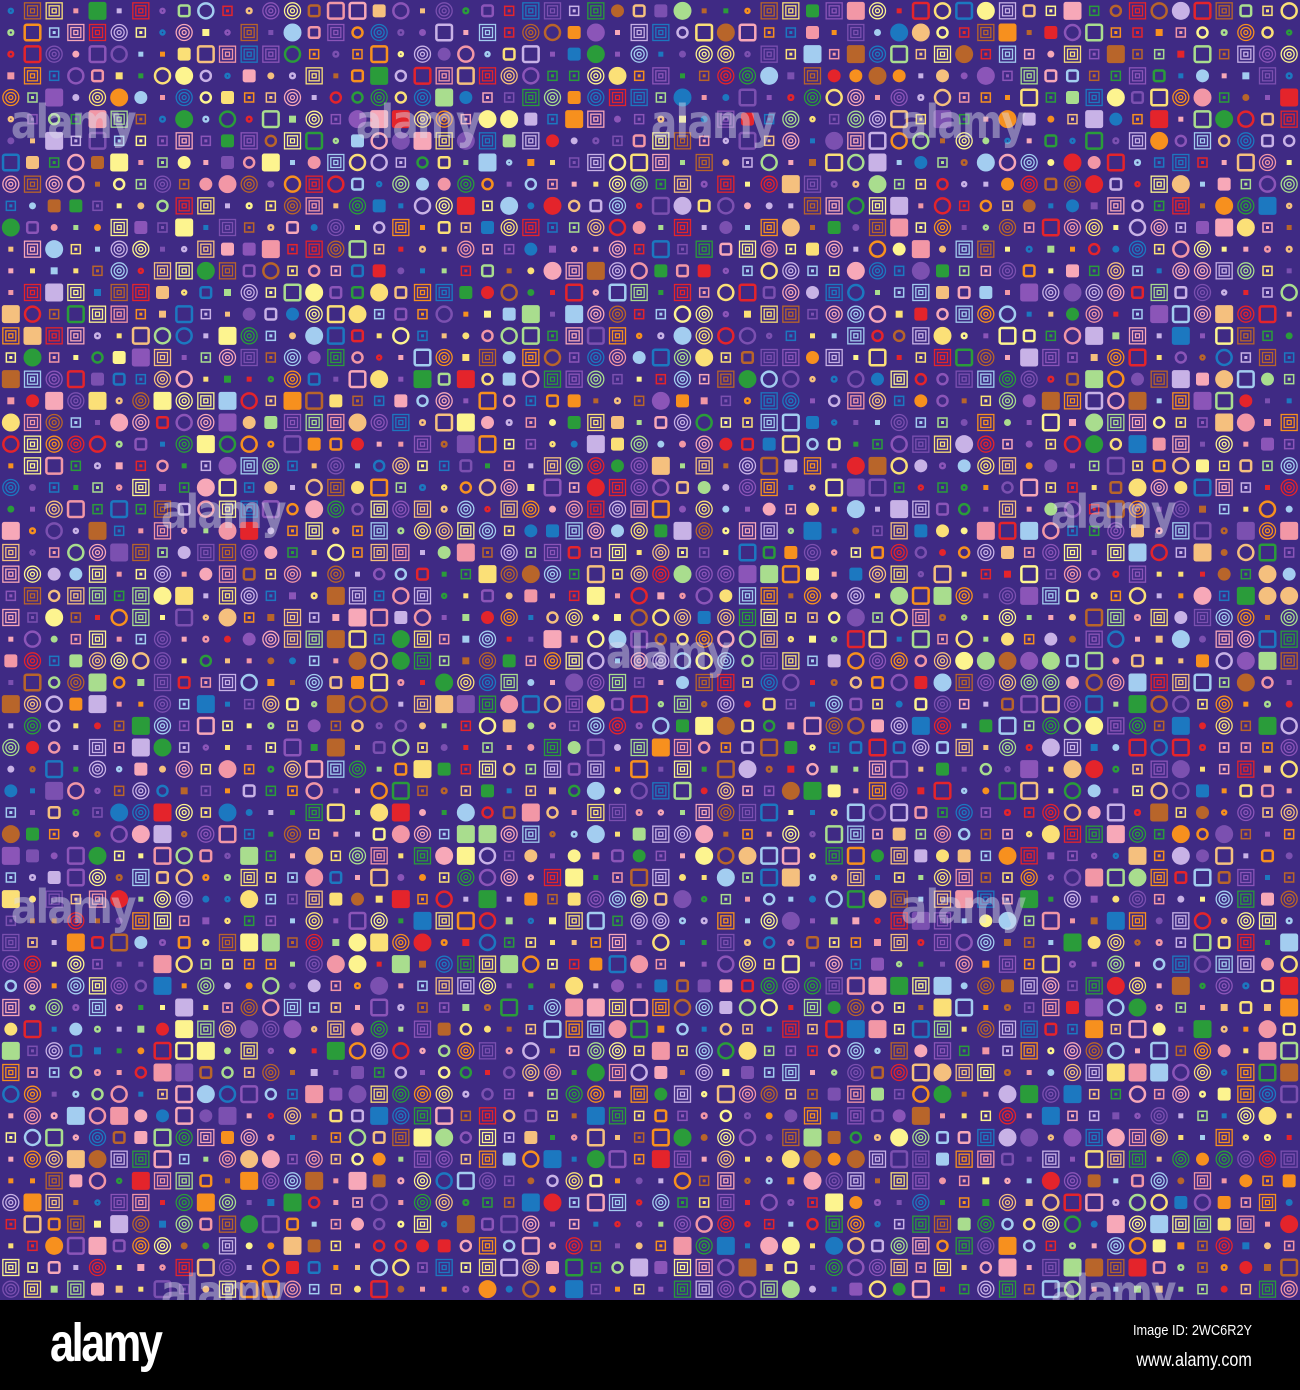 The height and width of the screenshot is (1390, 1300). I want to click on image-id: Image ID: 2WC6R2Y, so click(1192, 1330).